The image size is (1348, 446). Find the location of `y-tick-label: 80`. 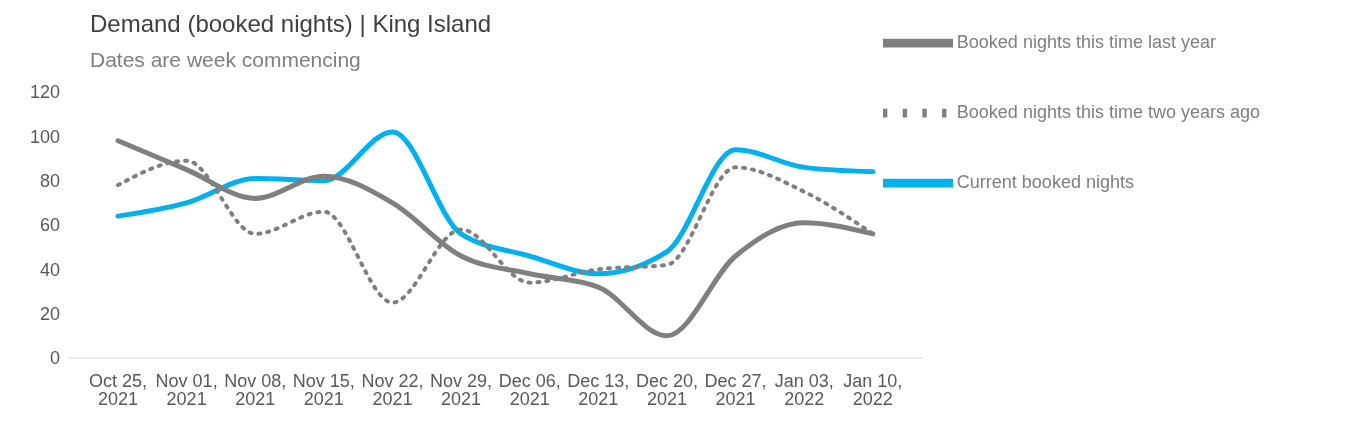

y-tick-label: 80 is located at coordinates (49, 181).